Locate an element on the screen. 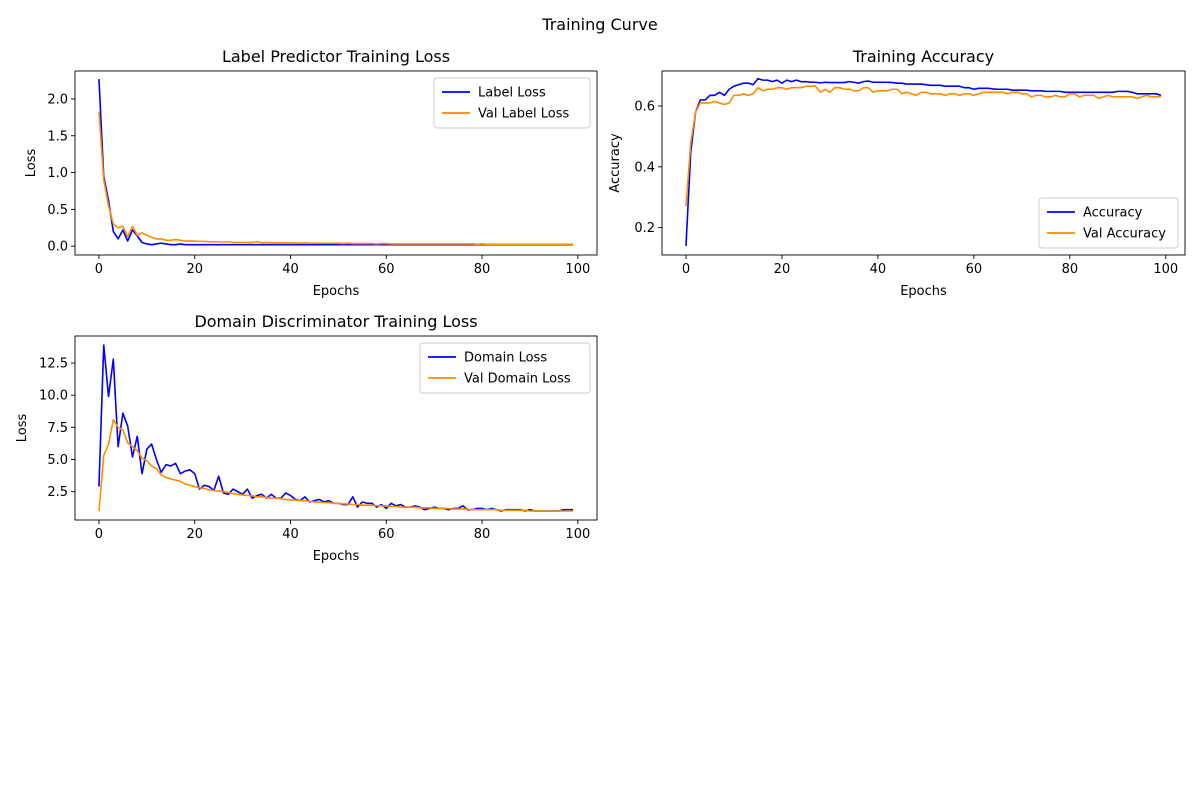 Image resolution: width=1200 pixels, height=800 pixels. legend: Accuracy Val Accuracy is located at coordinates (1108, 223).